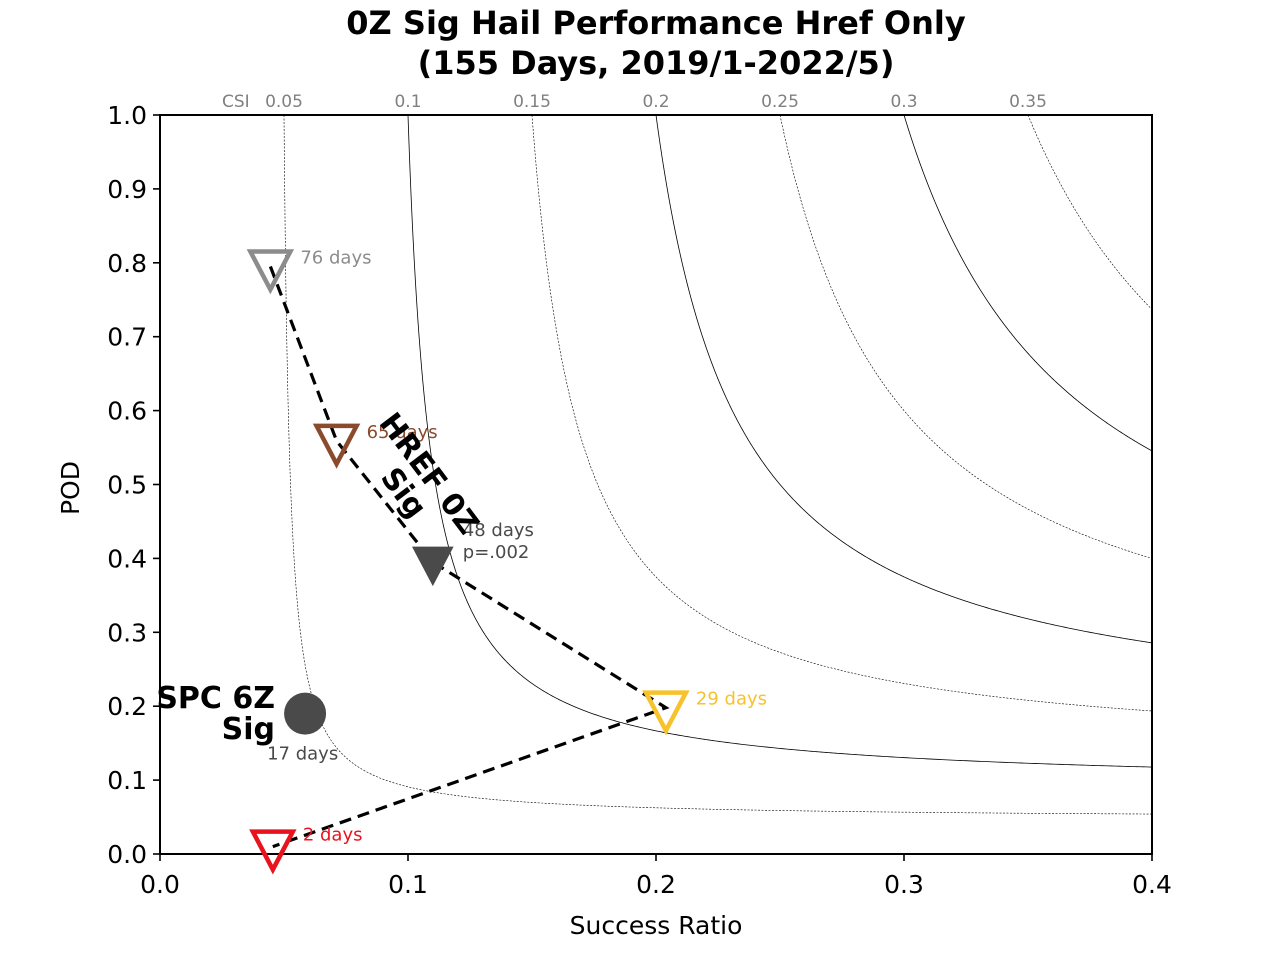 This screenshot has height=964, width=1280. What do you see at coordinates (656, 23) in the screenshot?
I see `chart-title-line-1: 0Z Sig Hail Performance Href Only` at bounding box center [656, 23].